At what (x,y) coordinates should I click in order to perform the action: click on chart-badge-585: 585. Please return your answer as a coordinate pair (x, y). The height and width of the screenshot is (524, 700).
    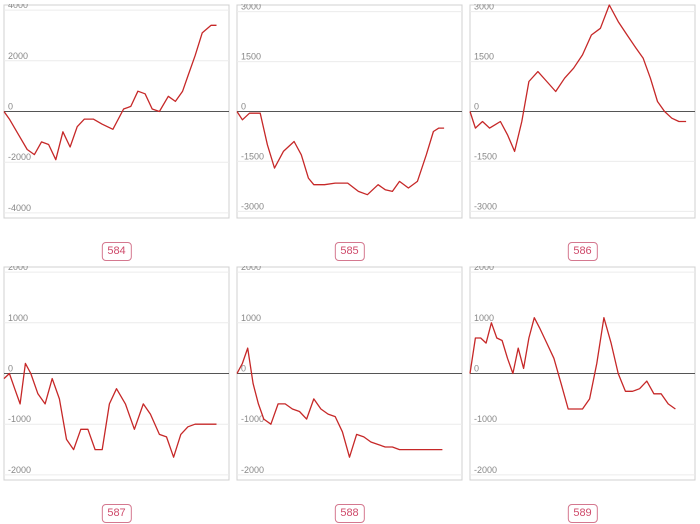
    Looking at the image, I should click on (349, 251).